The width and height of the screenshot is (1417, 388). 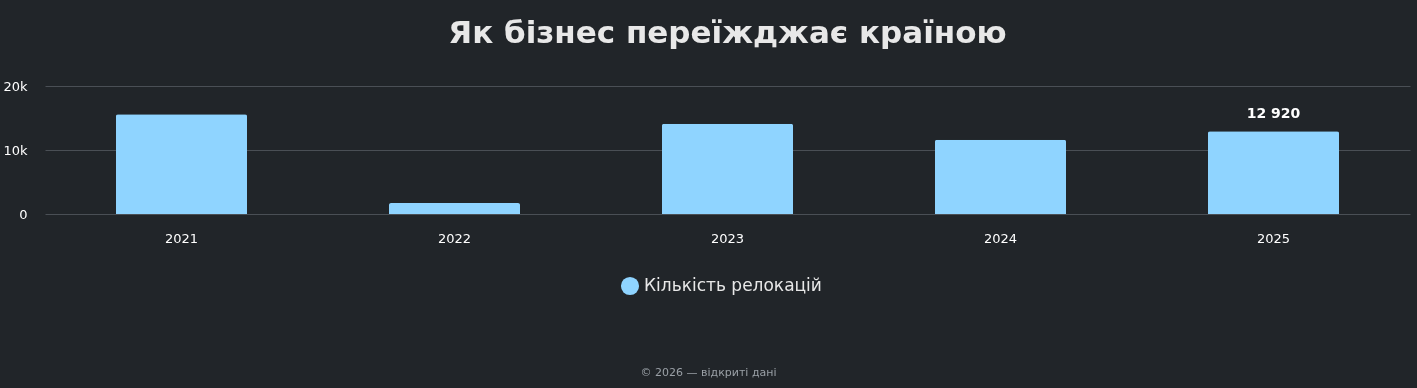 What do you see at coordinates (727, 238) in the screenshot?
I see `x-tick-label: 2023` at bounding box center [727, 238].